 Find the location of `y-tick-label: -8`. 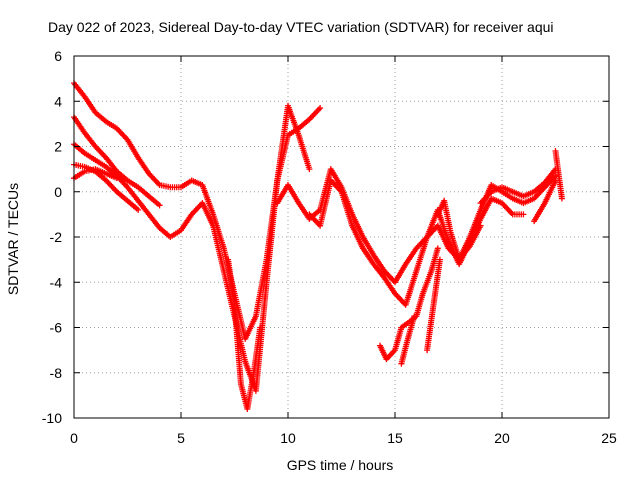

y-tick-label: -8 is located at coordinates (56, 373).